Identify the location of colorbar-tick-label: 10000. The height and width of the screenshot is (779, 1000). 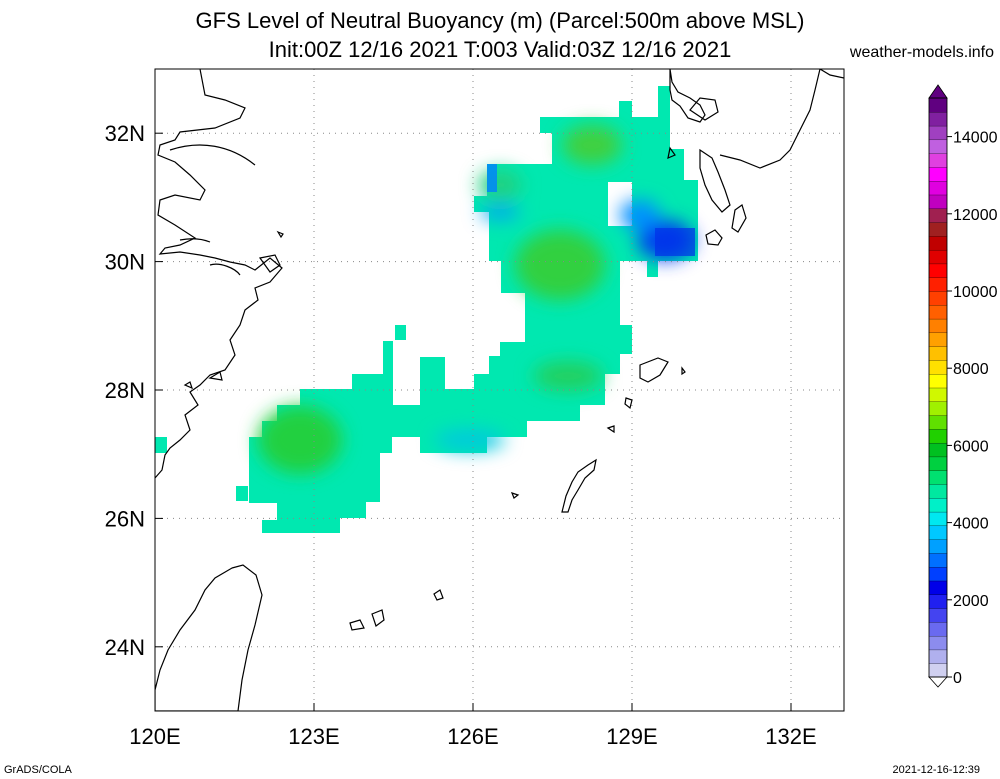
(975, 292).